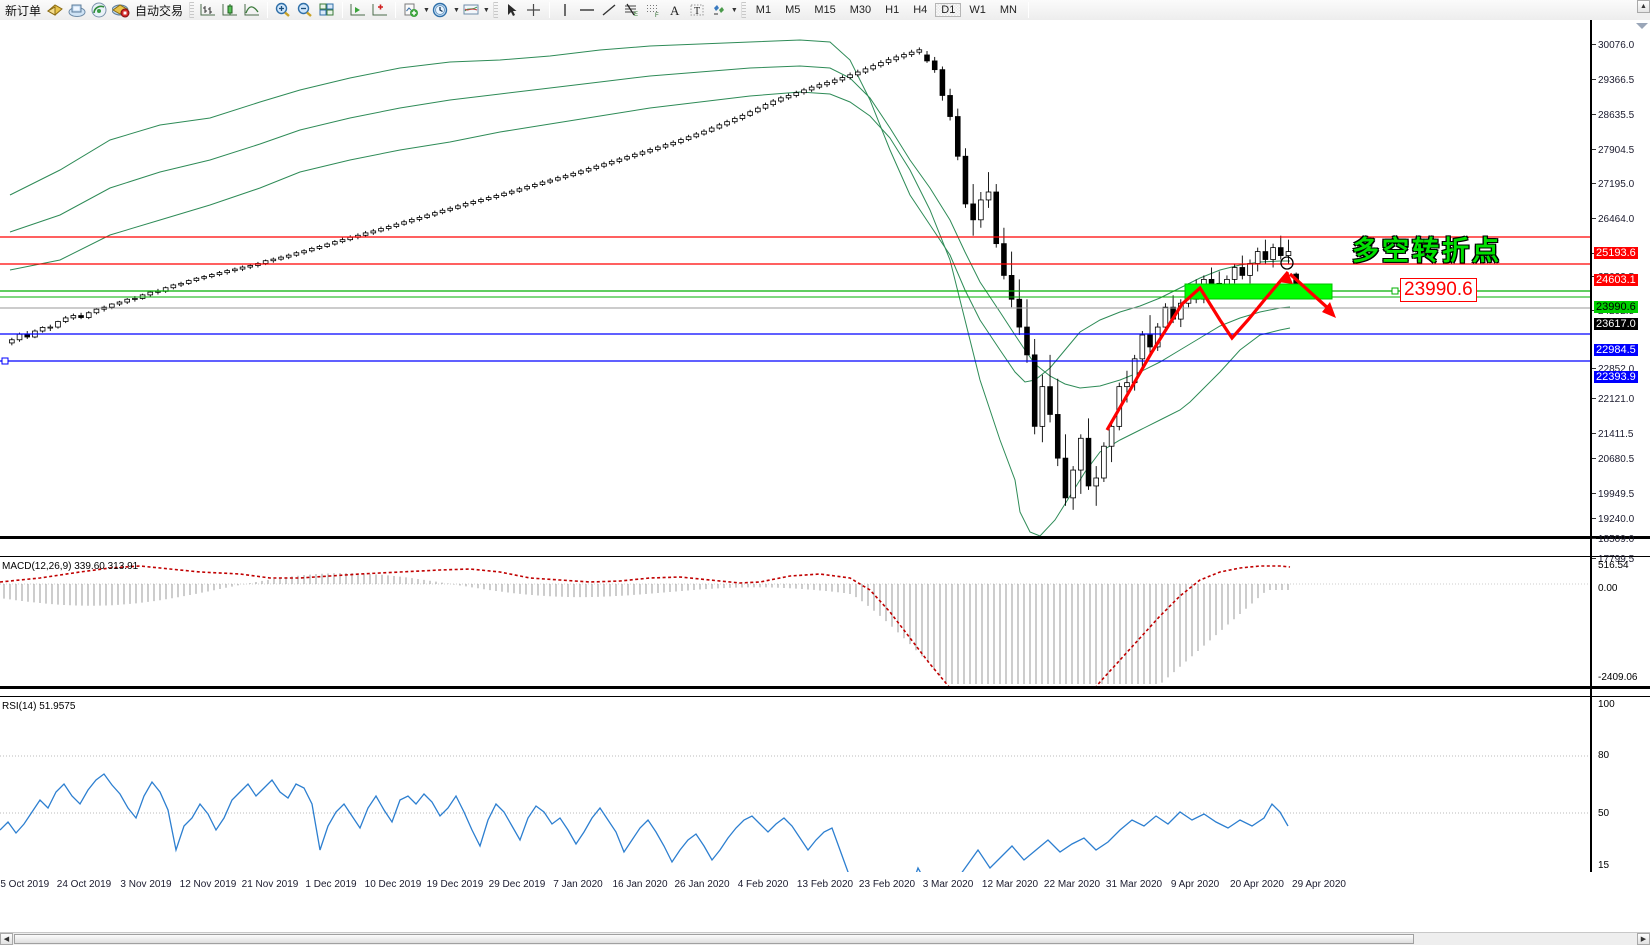 The height and width of the screenshot is (945, 1650). What do you see at coordinates (587, 10) in the screenshot?
I see `horizontal-line-icon` at bounding box center [587, 10].